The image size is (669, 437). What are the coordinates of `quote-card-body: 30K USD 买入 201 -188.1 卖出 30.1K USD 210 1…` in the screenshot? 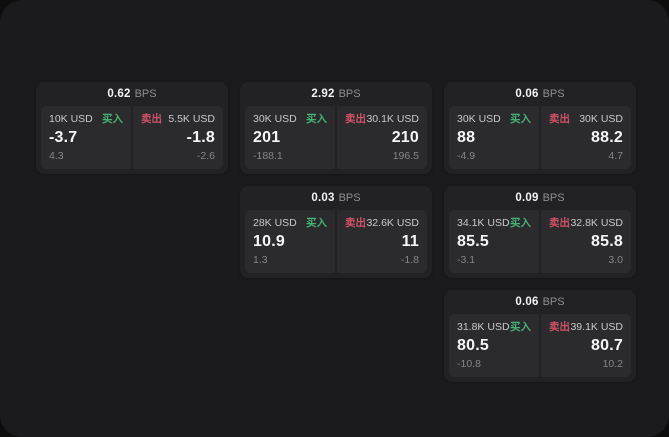 It's located at (336, 140).